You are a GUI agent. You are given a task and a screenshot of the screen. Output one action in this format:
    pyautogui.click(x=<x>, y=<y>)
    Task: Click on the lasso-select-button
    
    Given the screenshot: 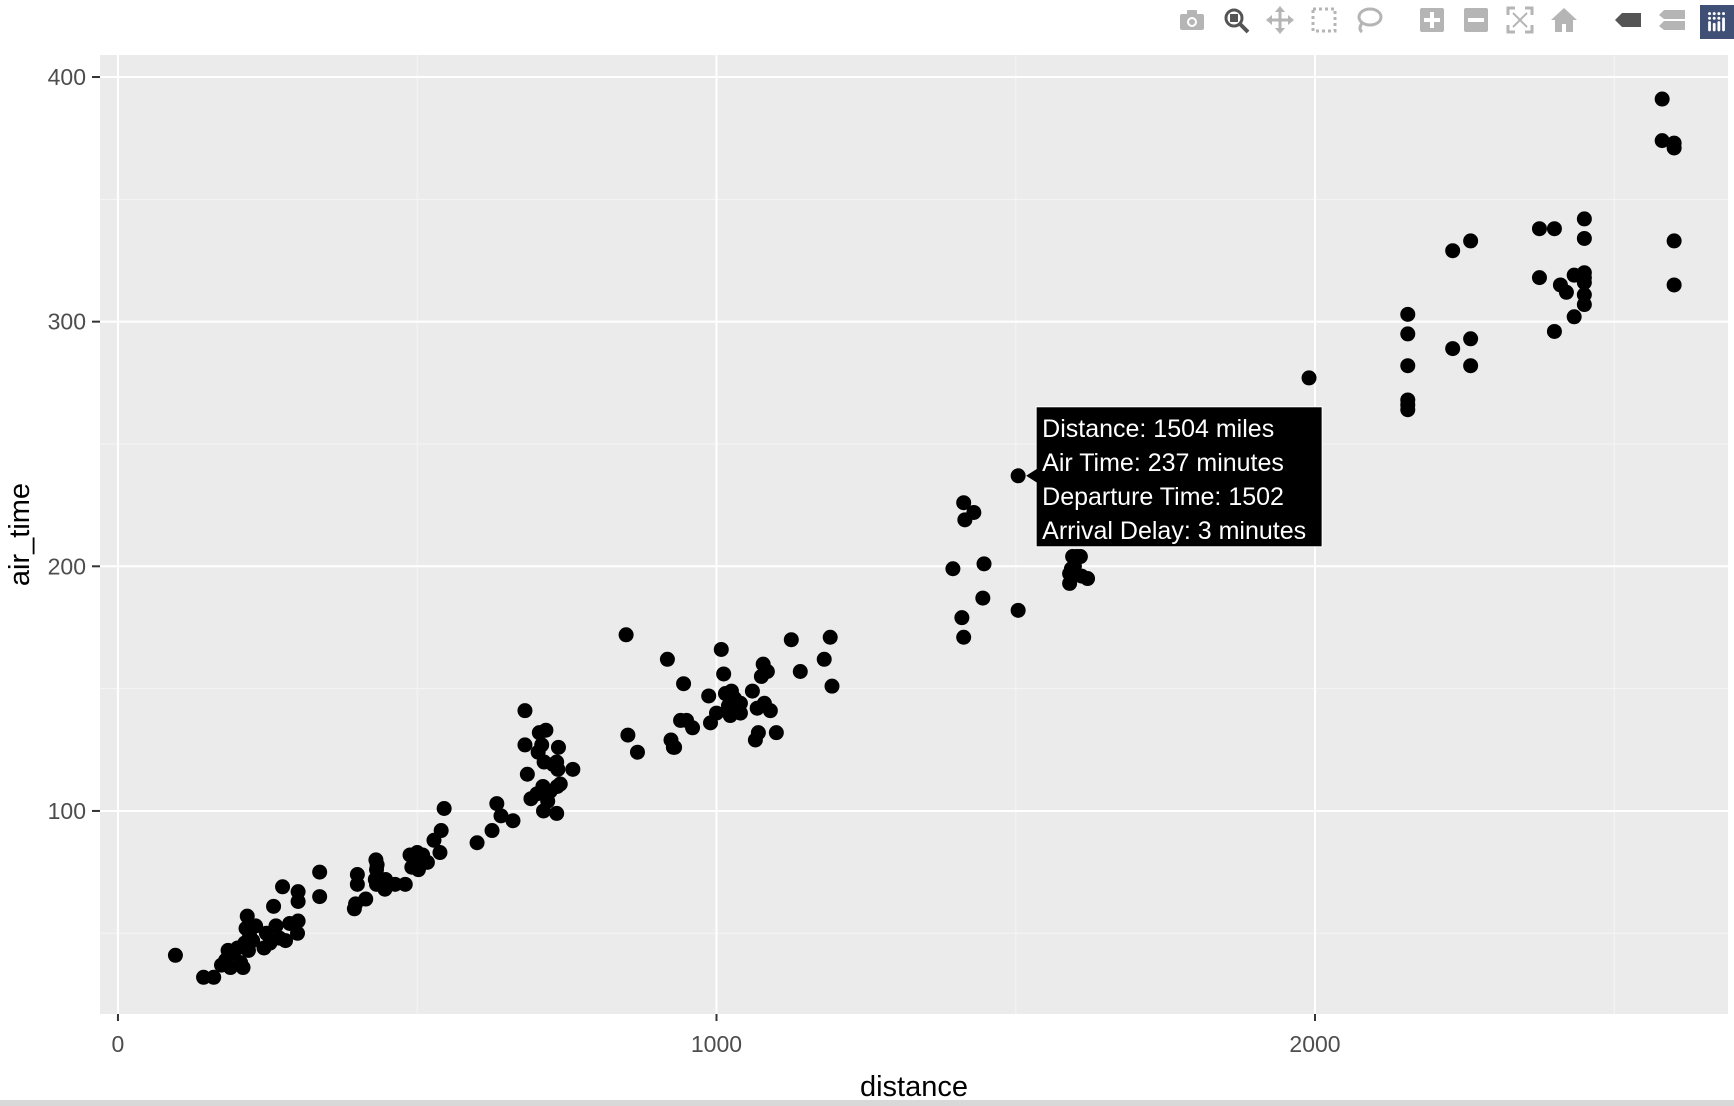 What is the action you would take?
    pyautogui.click(x=1368, y=22)
    